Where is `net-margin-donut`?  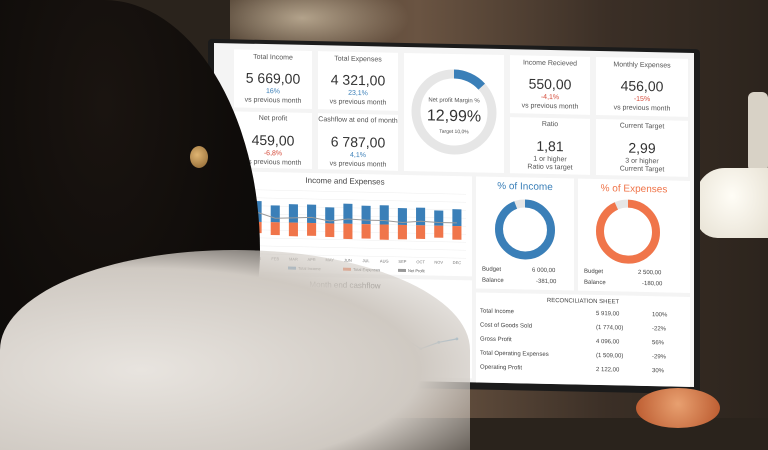
net-margin-donut is located at coordinates (454, 112).